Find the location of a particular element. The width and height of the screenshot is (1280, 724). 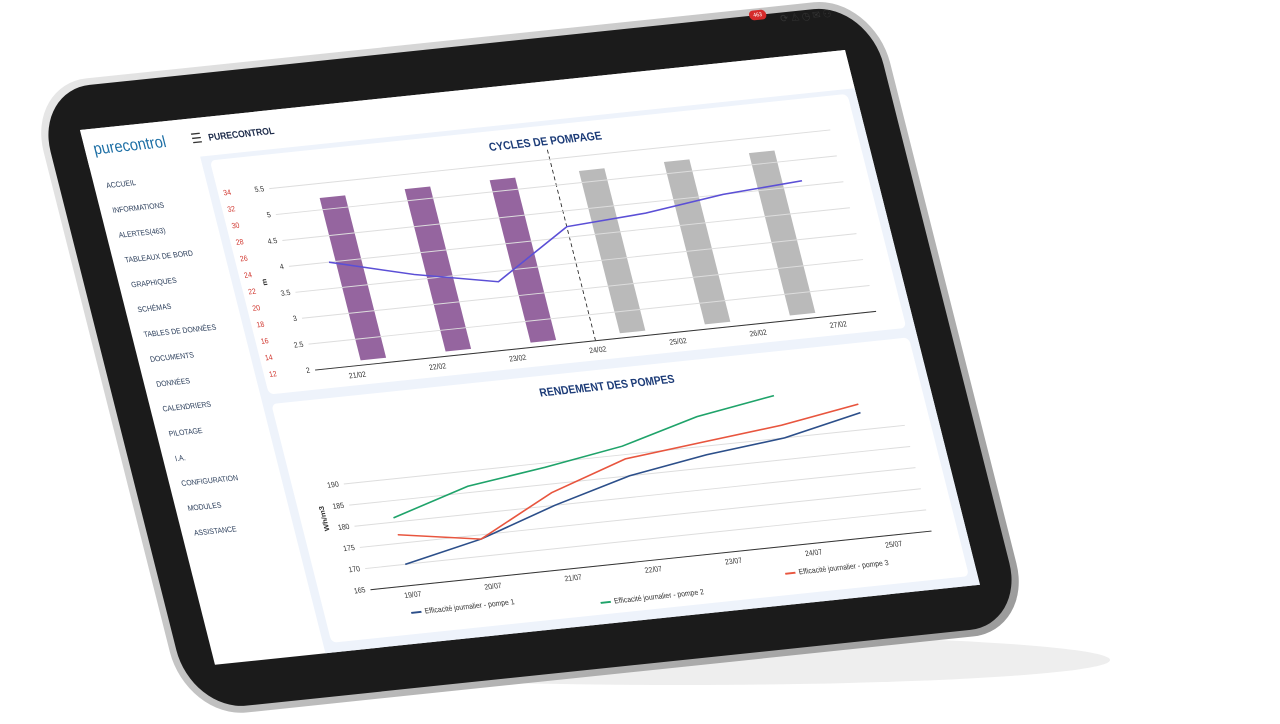

x-tick-label: 23/02 is located at coordinates (517, 358).